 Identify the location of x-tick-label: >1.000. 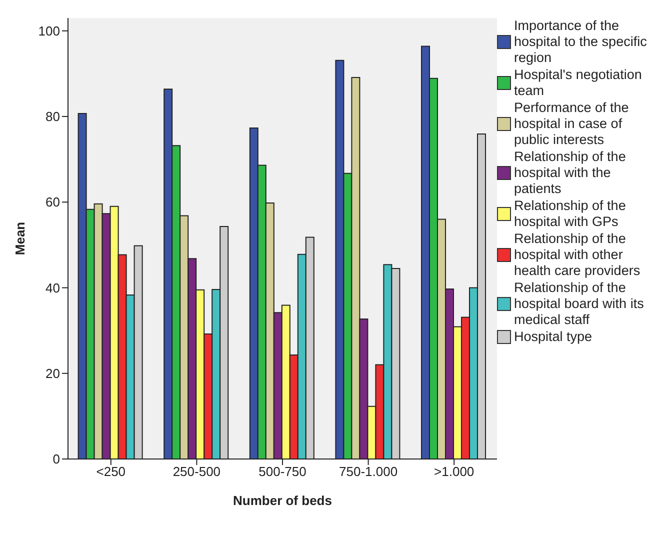
(454, 472).